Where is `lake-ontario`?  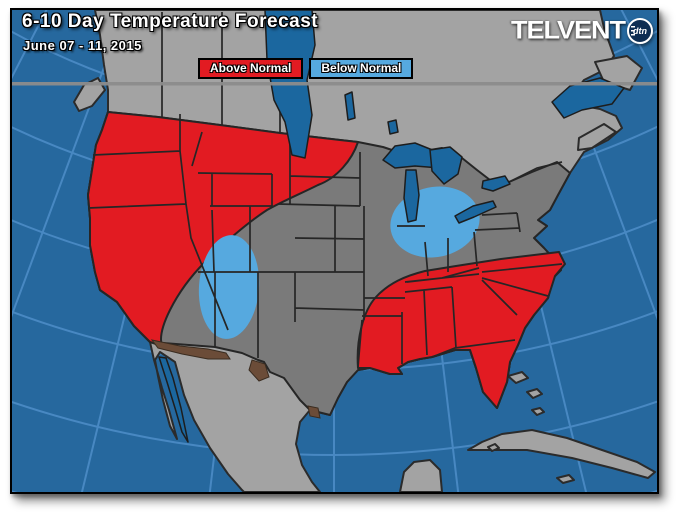 lake-ontario is located at coordinates (496, 183).